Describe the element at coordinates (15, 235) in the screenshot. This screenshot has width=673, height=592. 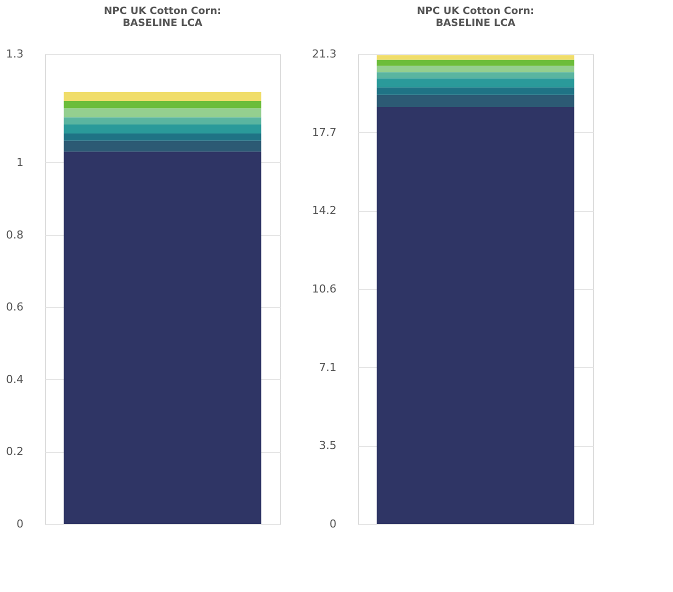
I see `y-tick-label: 0.8` at that location.